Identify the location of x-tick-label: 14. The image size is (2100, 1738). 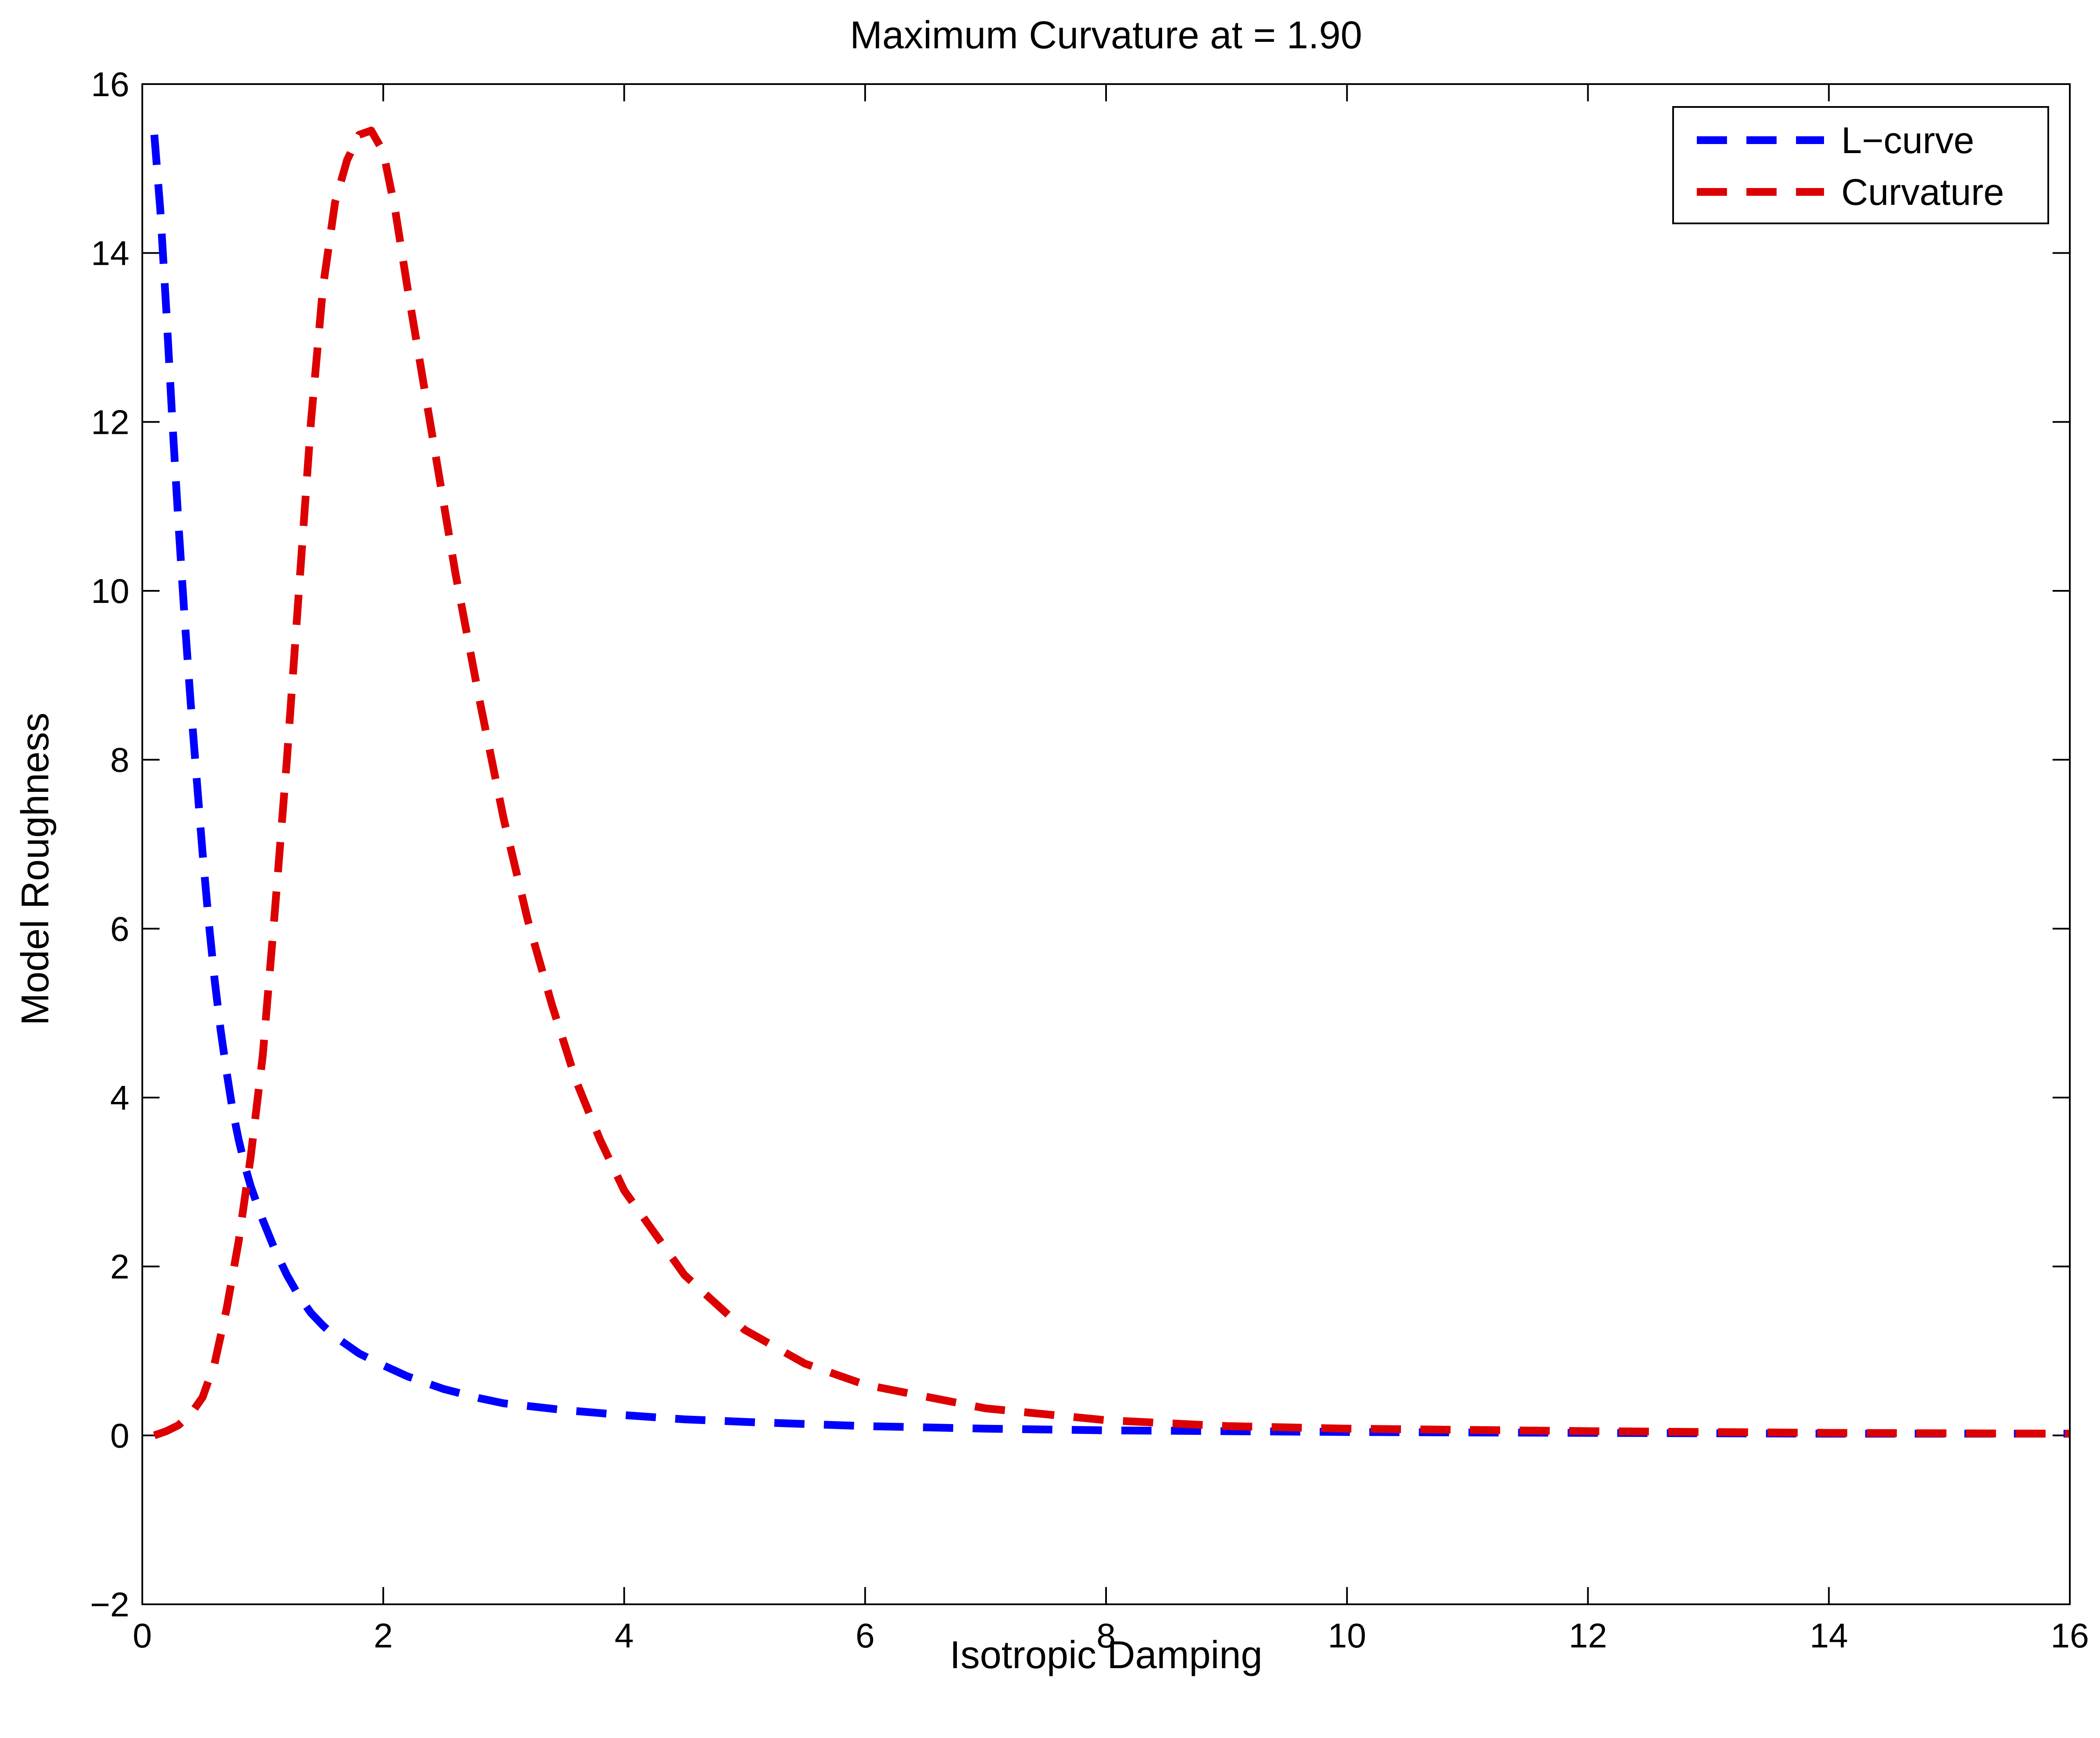
(1829, 1635).